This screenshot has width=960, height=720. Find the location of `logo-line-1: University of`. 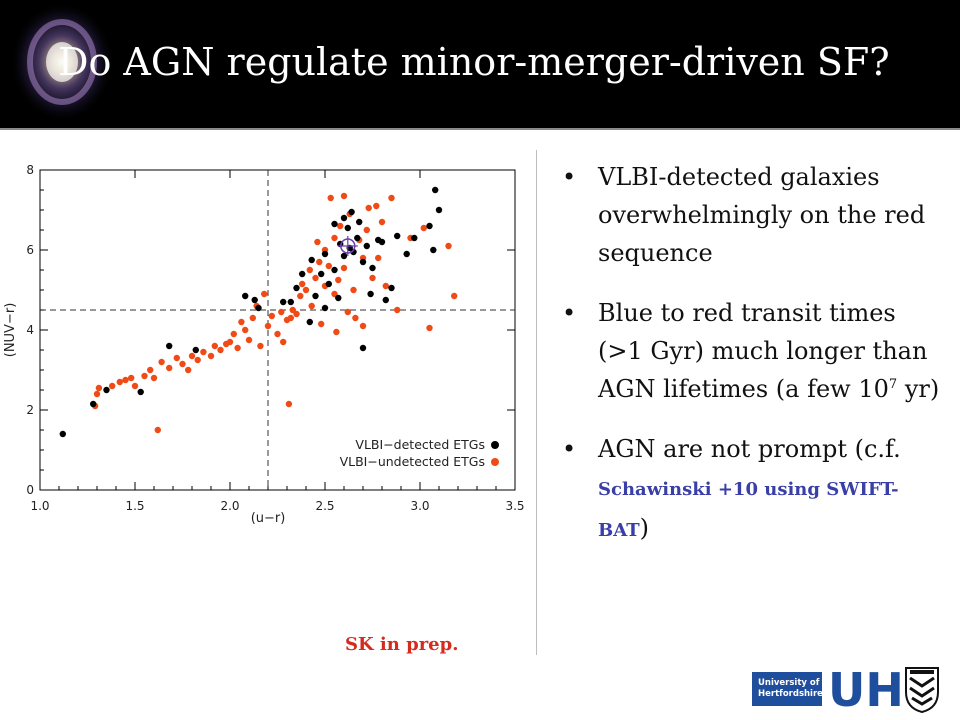

logo-line-1: University of is located at coordinates (789, 683).